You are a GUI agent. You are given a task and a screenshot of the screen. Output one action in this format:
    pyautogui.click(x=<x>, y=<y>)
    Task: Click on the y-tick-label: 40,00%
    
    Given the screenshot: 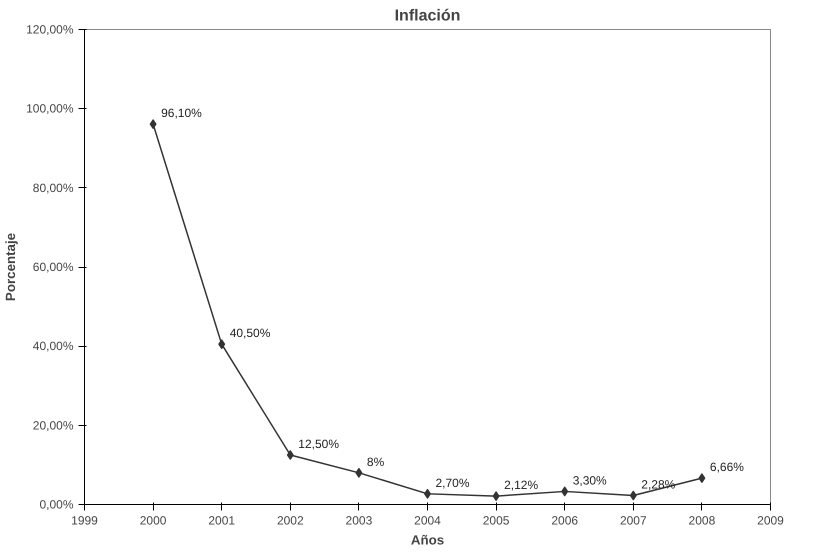 What is the action you would take?
    pyautogui.click(x=53, y=346)
    